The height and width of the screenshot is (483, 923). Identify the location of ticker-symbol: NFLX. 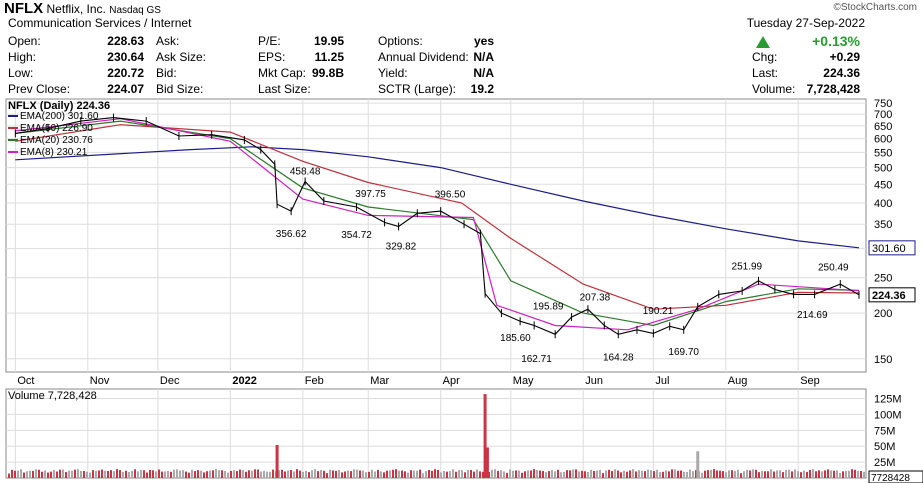
(24, 8).